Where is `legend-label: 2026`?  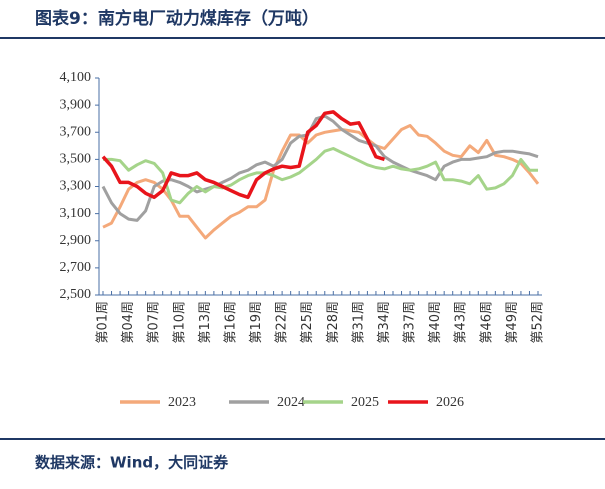
legend-label: 2026 is located at coordinates (450, 402).